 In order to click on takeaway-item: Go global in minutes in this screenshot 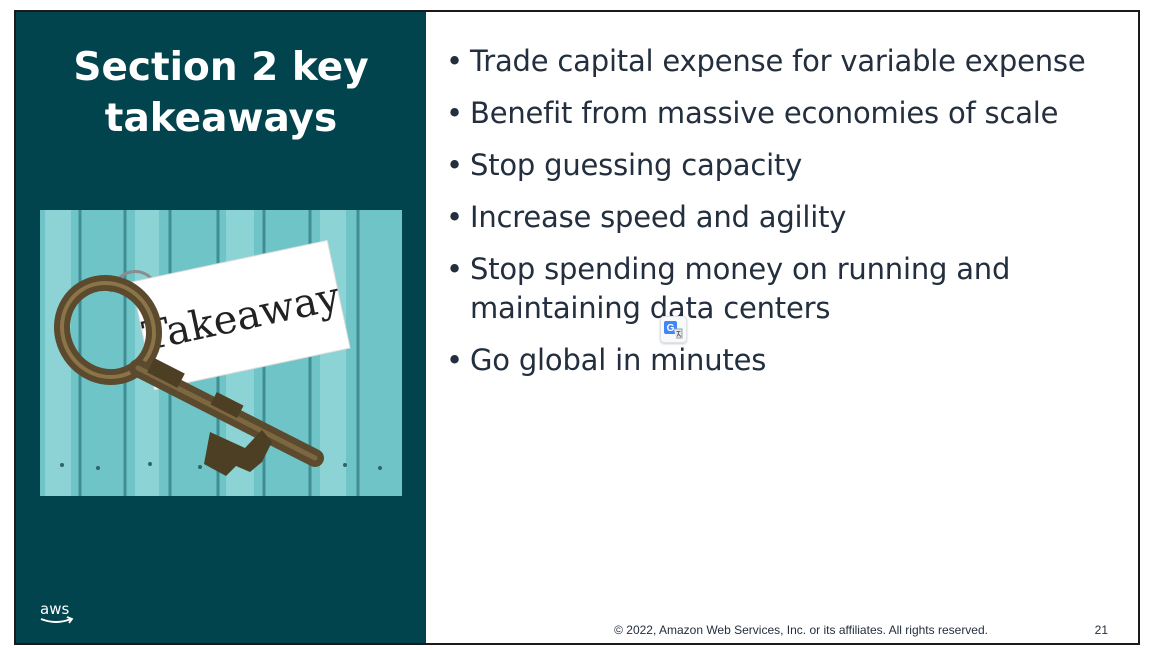, I will do `click(786, 360)`.